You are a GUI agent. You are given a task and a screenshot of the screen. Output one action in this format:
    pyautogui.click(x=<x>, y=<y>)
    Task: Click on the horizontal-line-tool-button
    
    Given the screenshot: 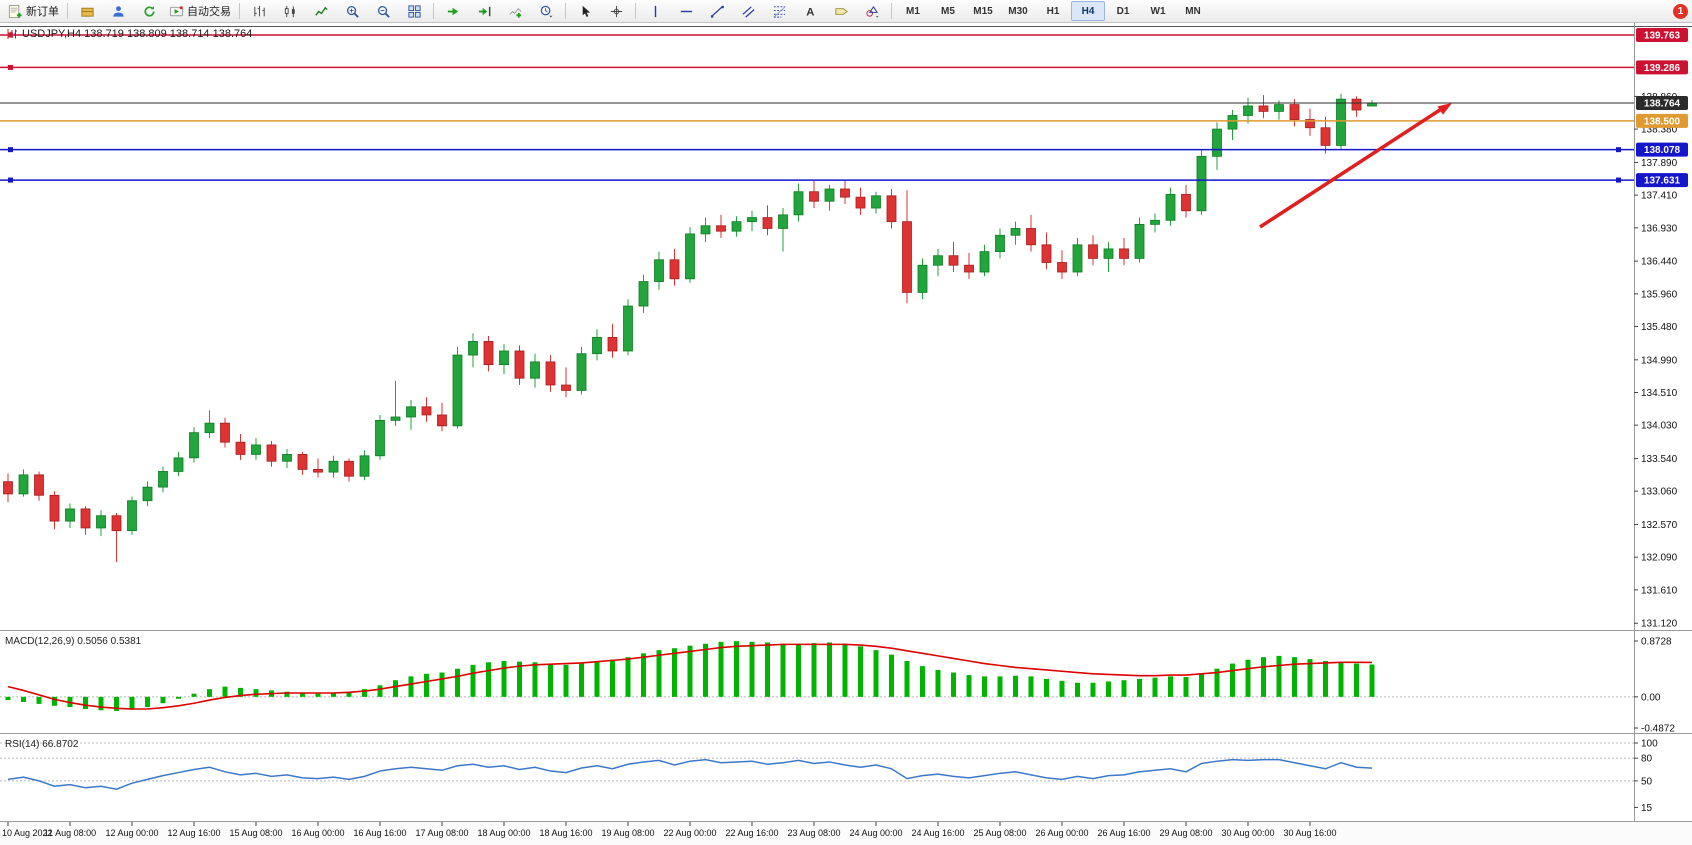 What is the action you would take?
    pyautogui.click(x=686, y=11)
    